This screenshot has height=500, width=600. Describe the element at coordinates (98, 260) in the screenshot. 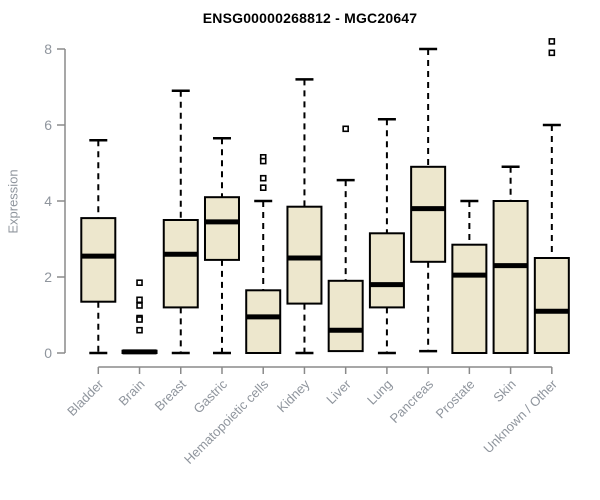

I see `box-bladder` at that location.